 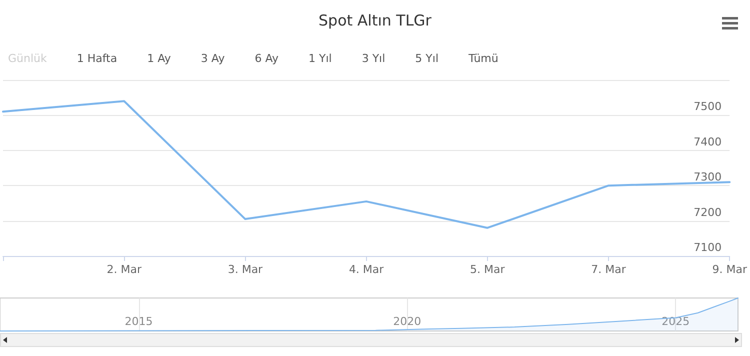 I want to click on x-tick-label: 9. Mar, so click(x=730, y=269).